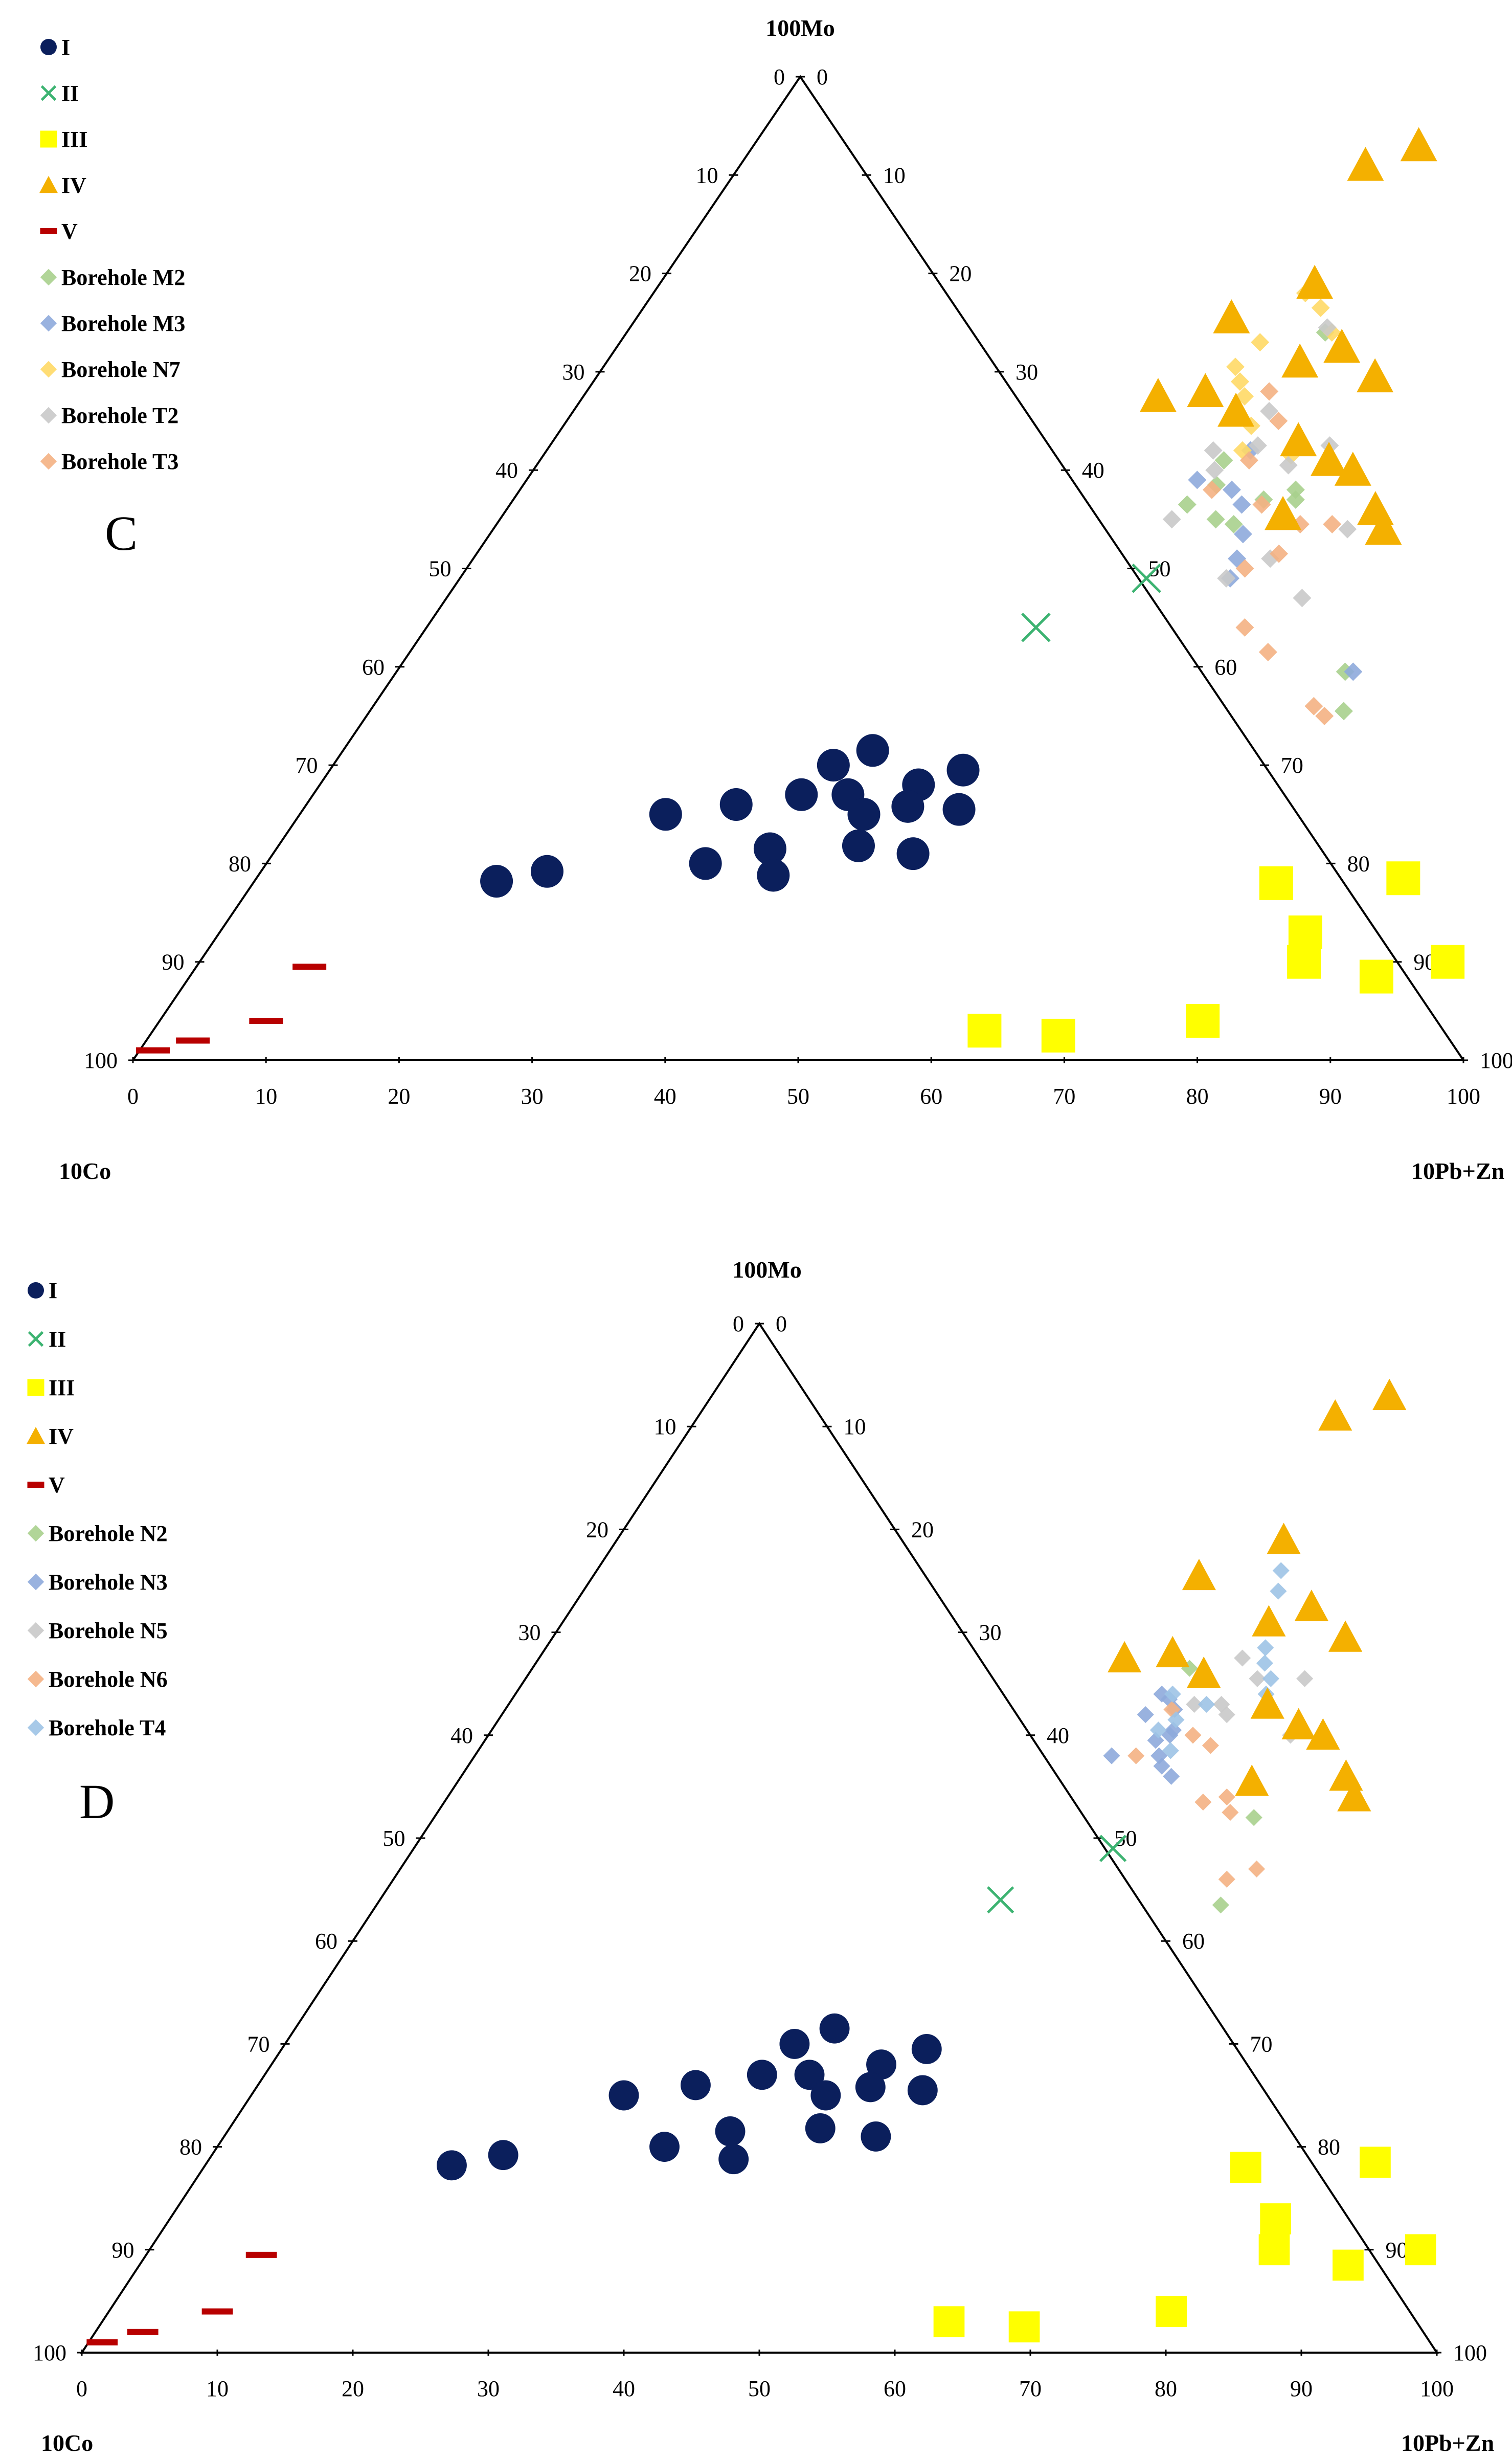  Describe the element at coordinates (107, 1727) in the screenshot. I see `legend-label: Borehole T4` at that location.